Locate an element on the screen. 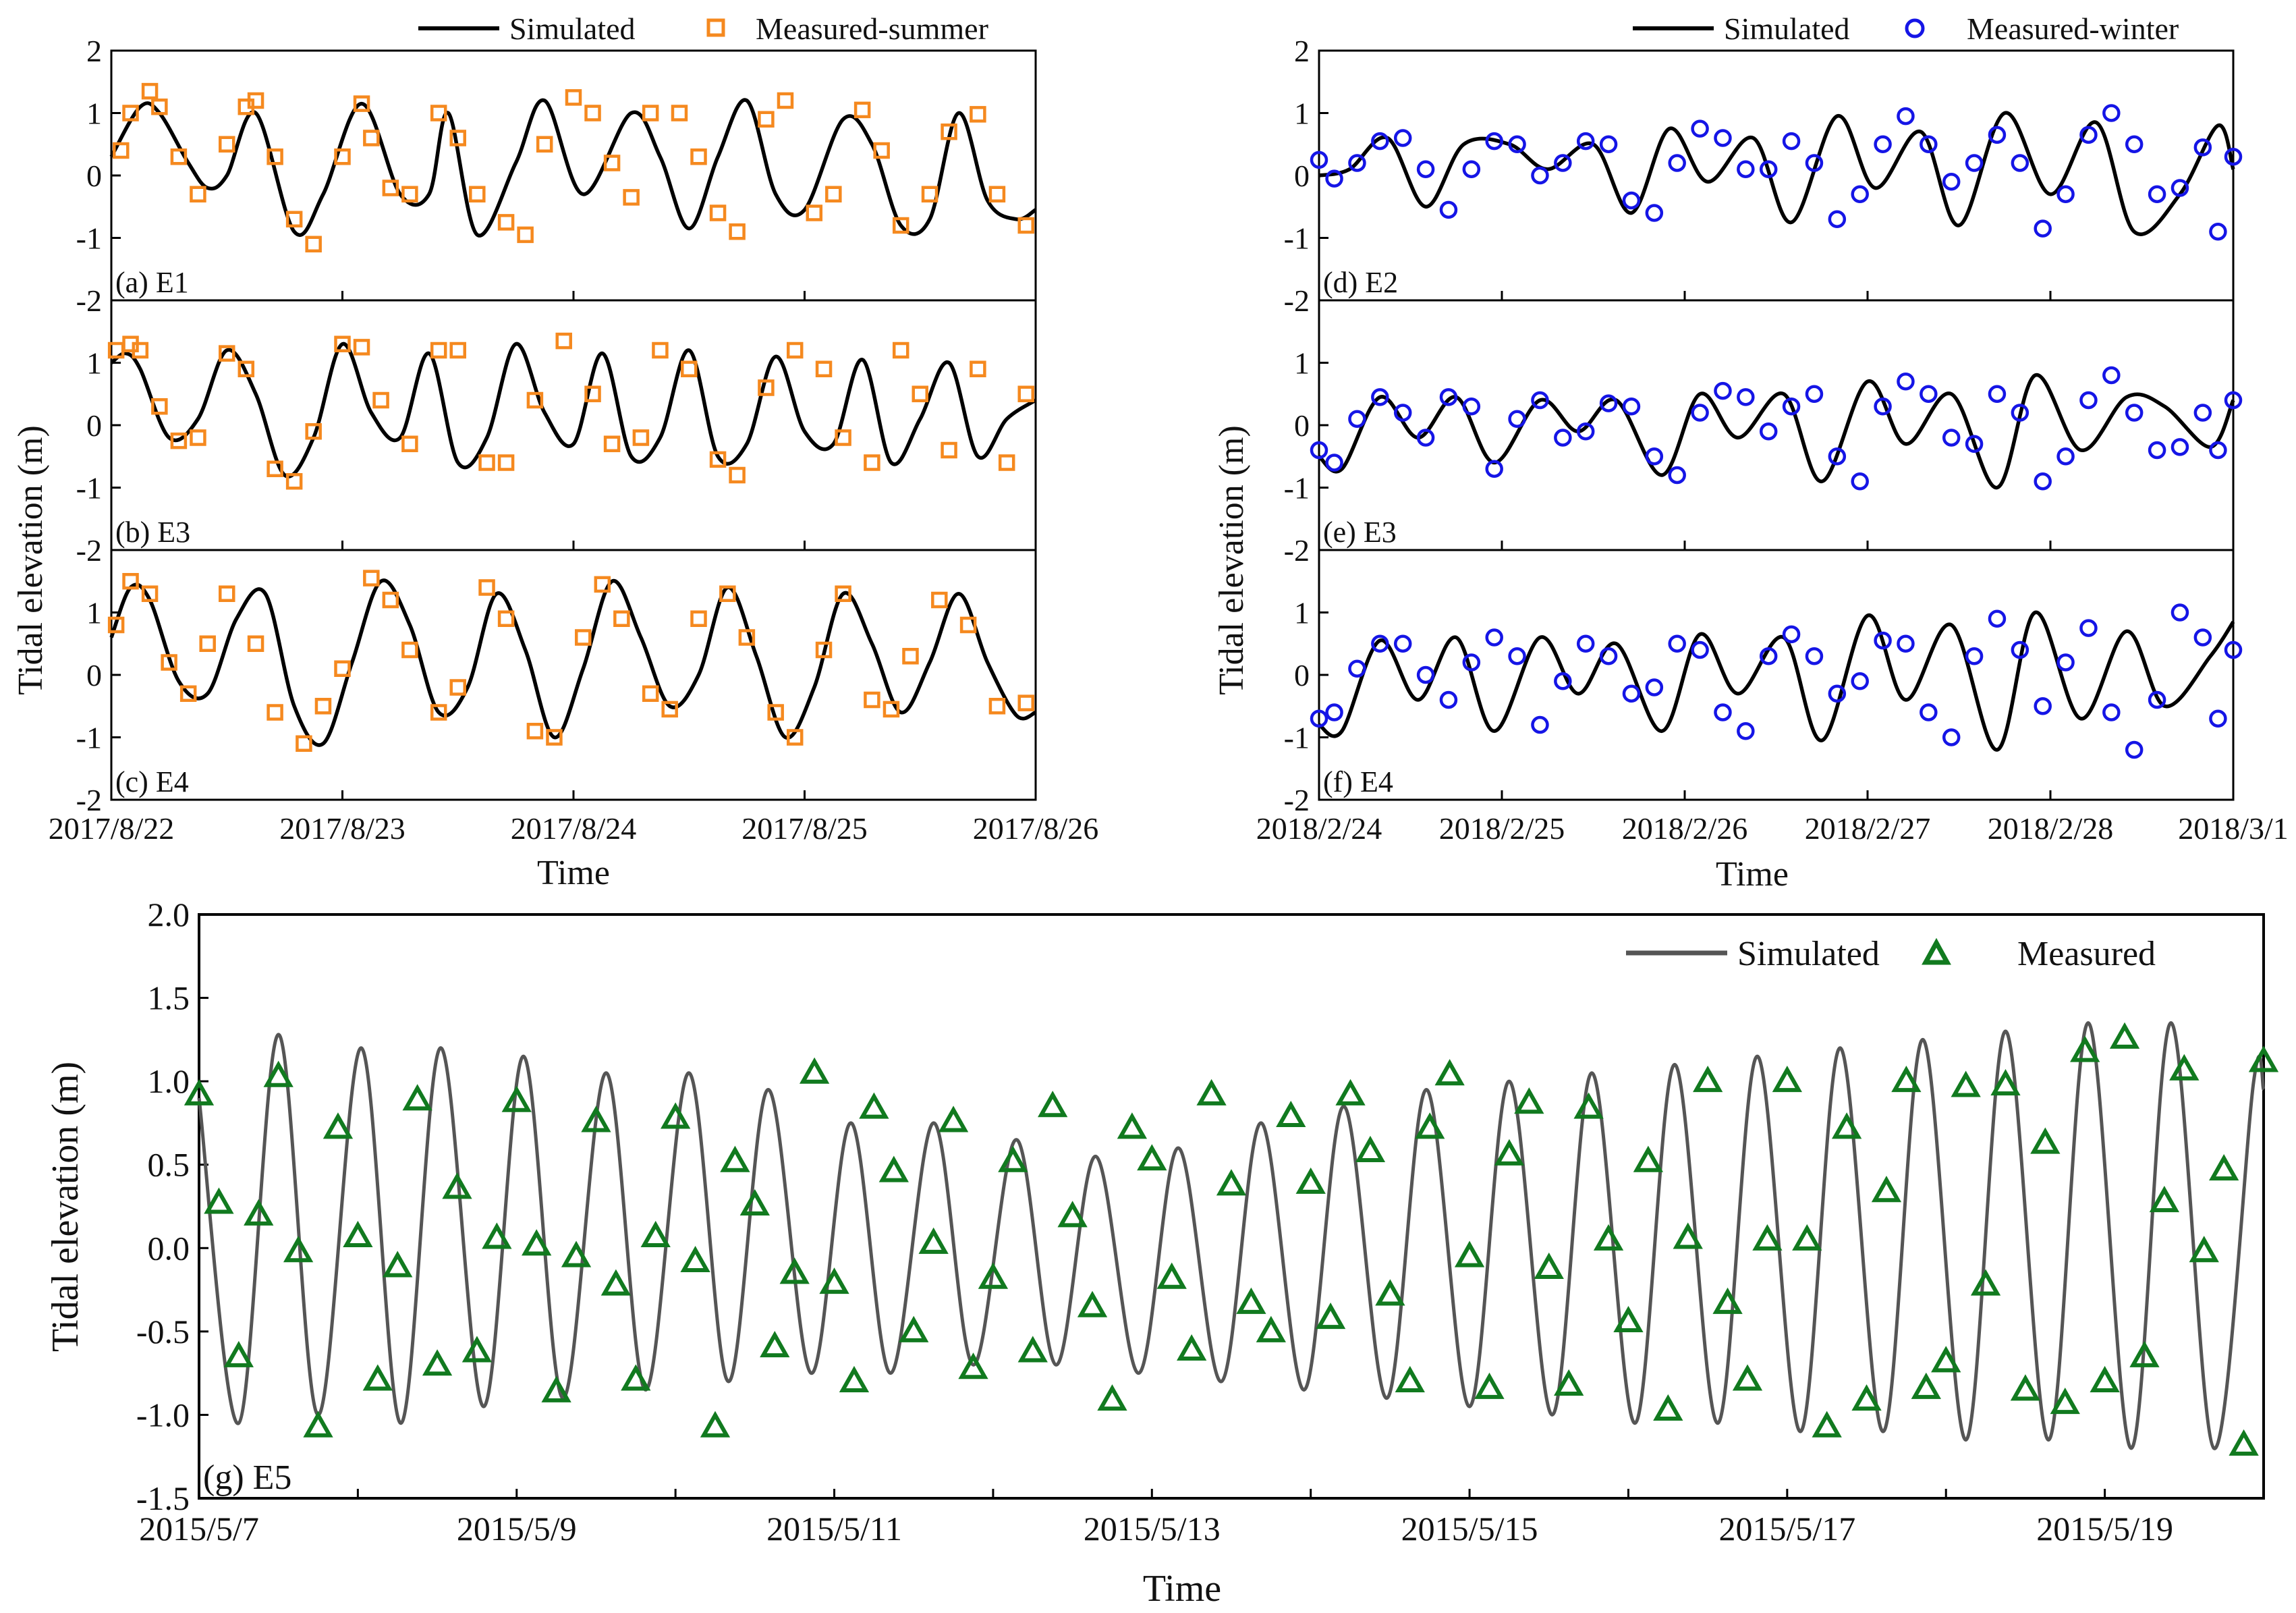 This screenshot has height=1613, width=2296. panel-label: (a) E1 is located at coordinates (152, 282).